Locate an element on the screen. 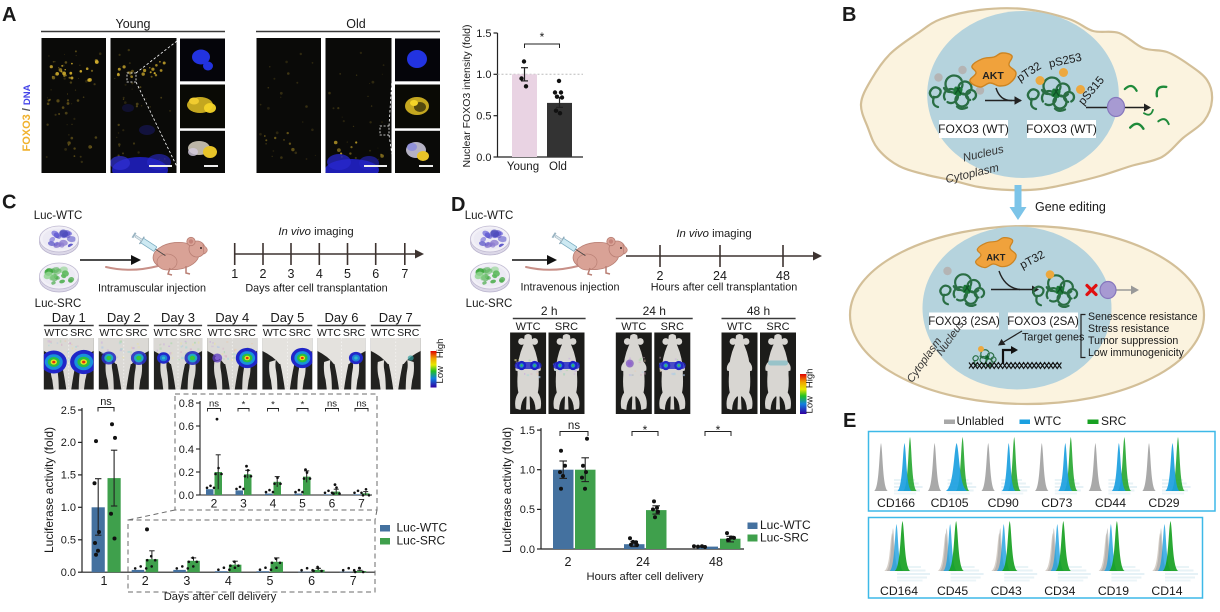 Image resolution: width=1220 pixels, height=612 pixels. svg-text: Day 5 is located at coordinates (287, 317).